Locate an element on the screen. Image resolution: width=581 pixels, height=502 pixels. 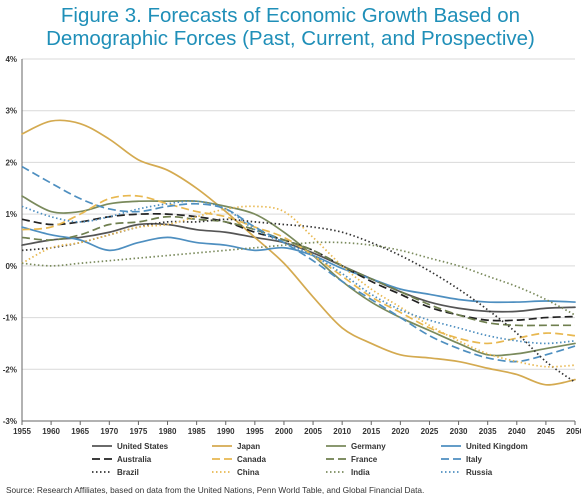
y-tick-label: -1% is located at coordinates (10, 318).